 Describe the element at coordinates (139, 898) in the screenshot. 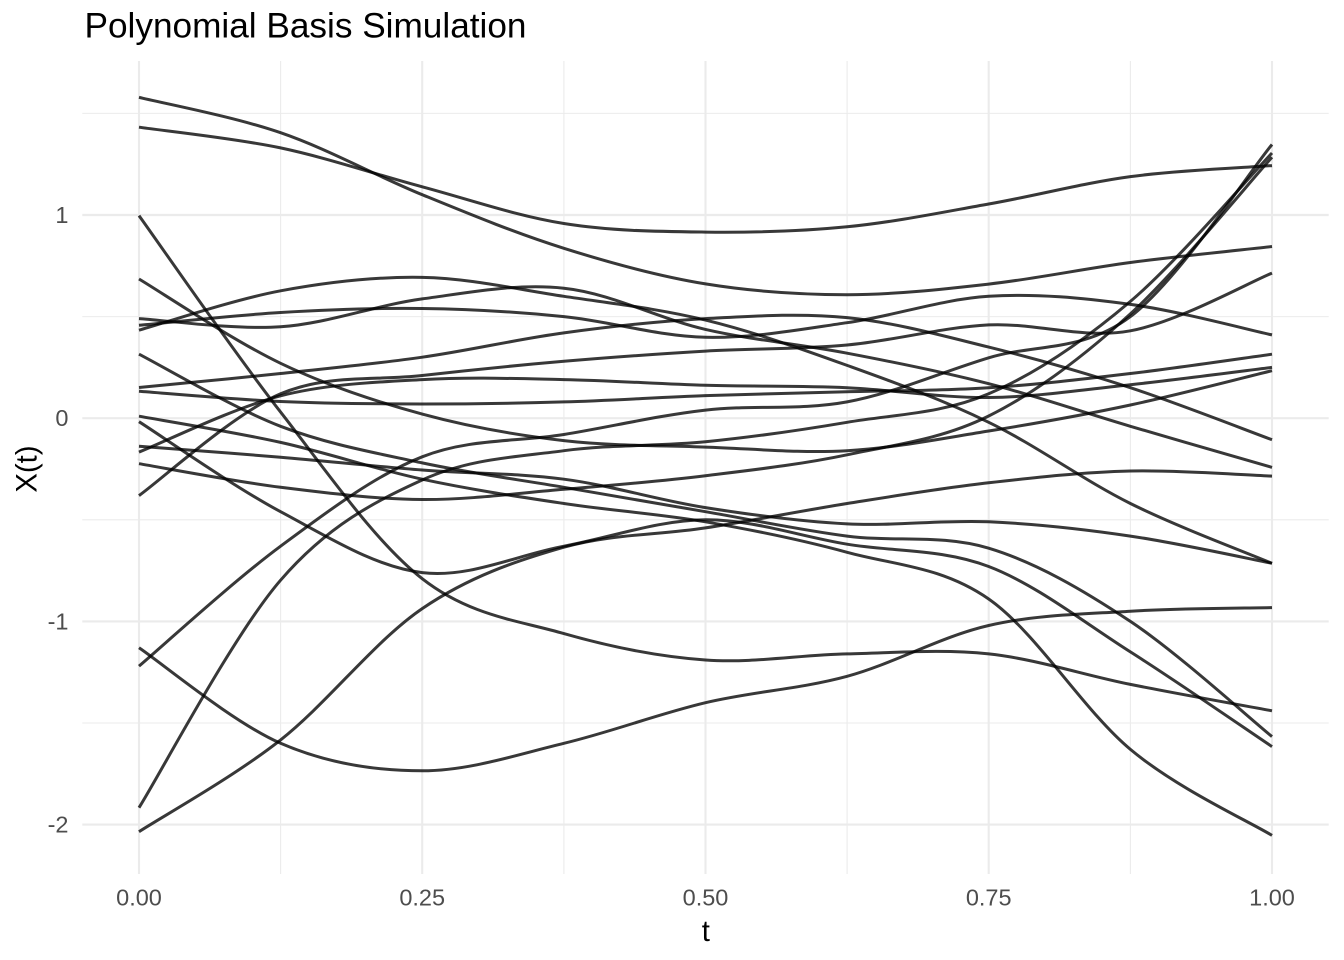

I see `svg-text: 0.00` at that location.